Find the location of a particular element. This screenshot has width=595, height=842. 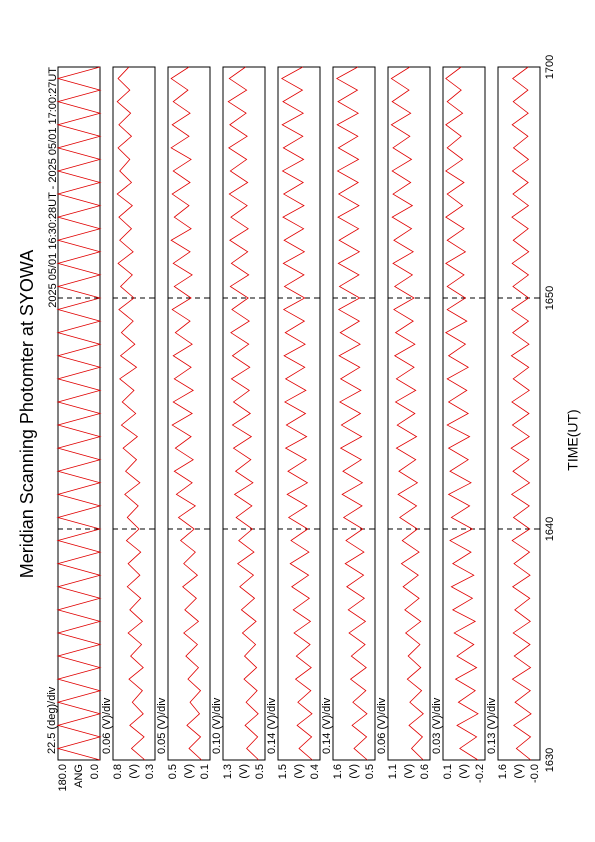

y-tick-label: -0.2 is located at coordinates (480, 773).